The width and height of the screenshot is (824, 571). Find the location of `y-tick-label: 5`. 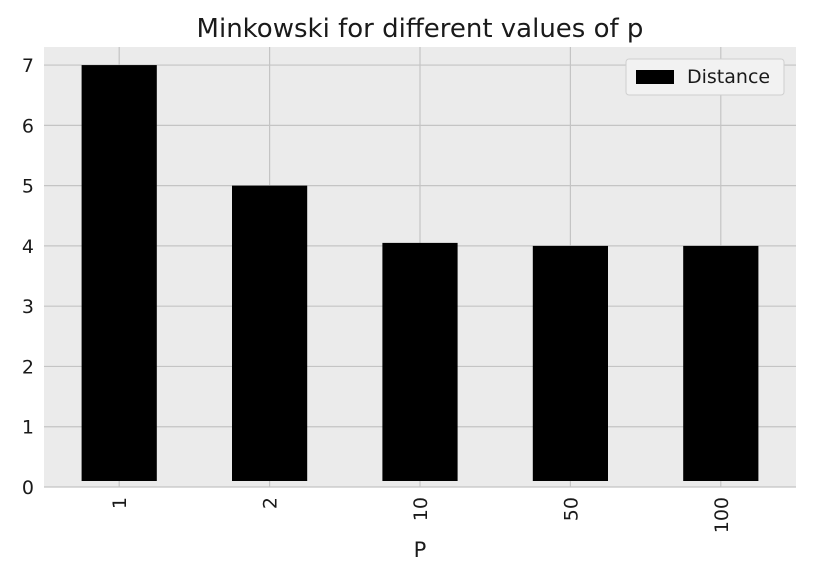

y-tick-label: 5 is located at coordinates (28, 187).